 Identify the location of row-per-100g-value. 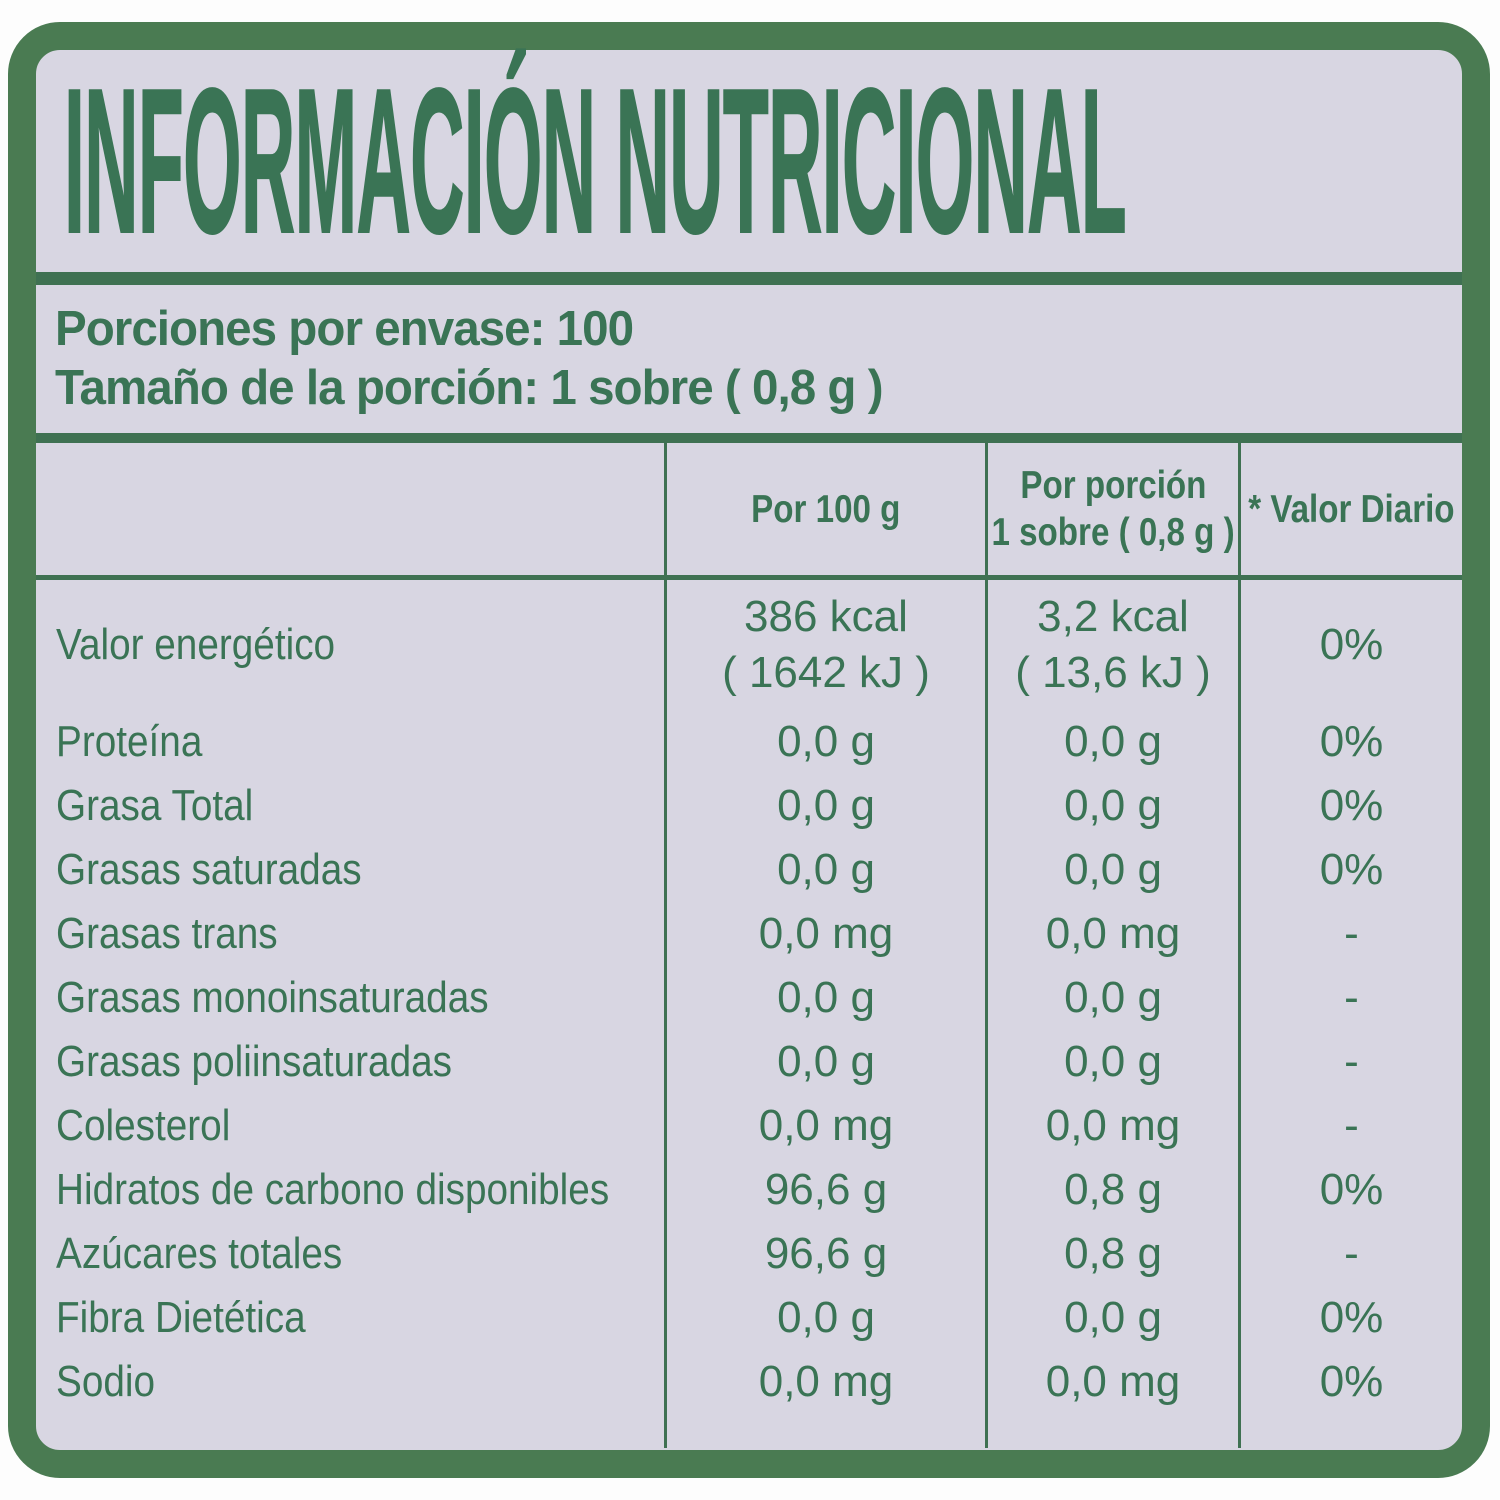
(824, 1431).